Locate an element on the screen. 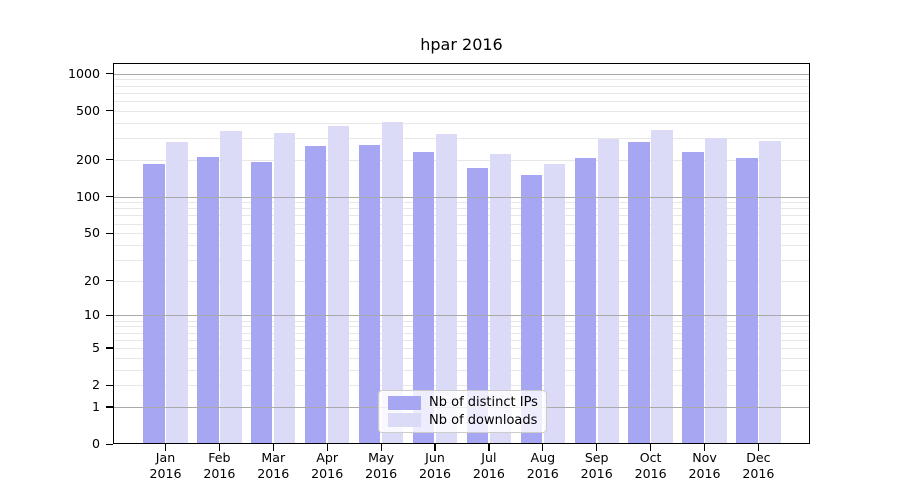 This screenshot has height=500, width=900. y-tick-label: 5 is located at coordinates (95, 347).